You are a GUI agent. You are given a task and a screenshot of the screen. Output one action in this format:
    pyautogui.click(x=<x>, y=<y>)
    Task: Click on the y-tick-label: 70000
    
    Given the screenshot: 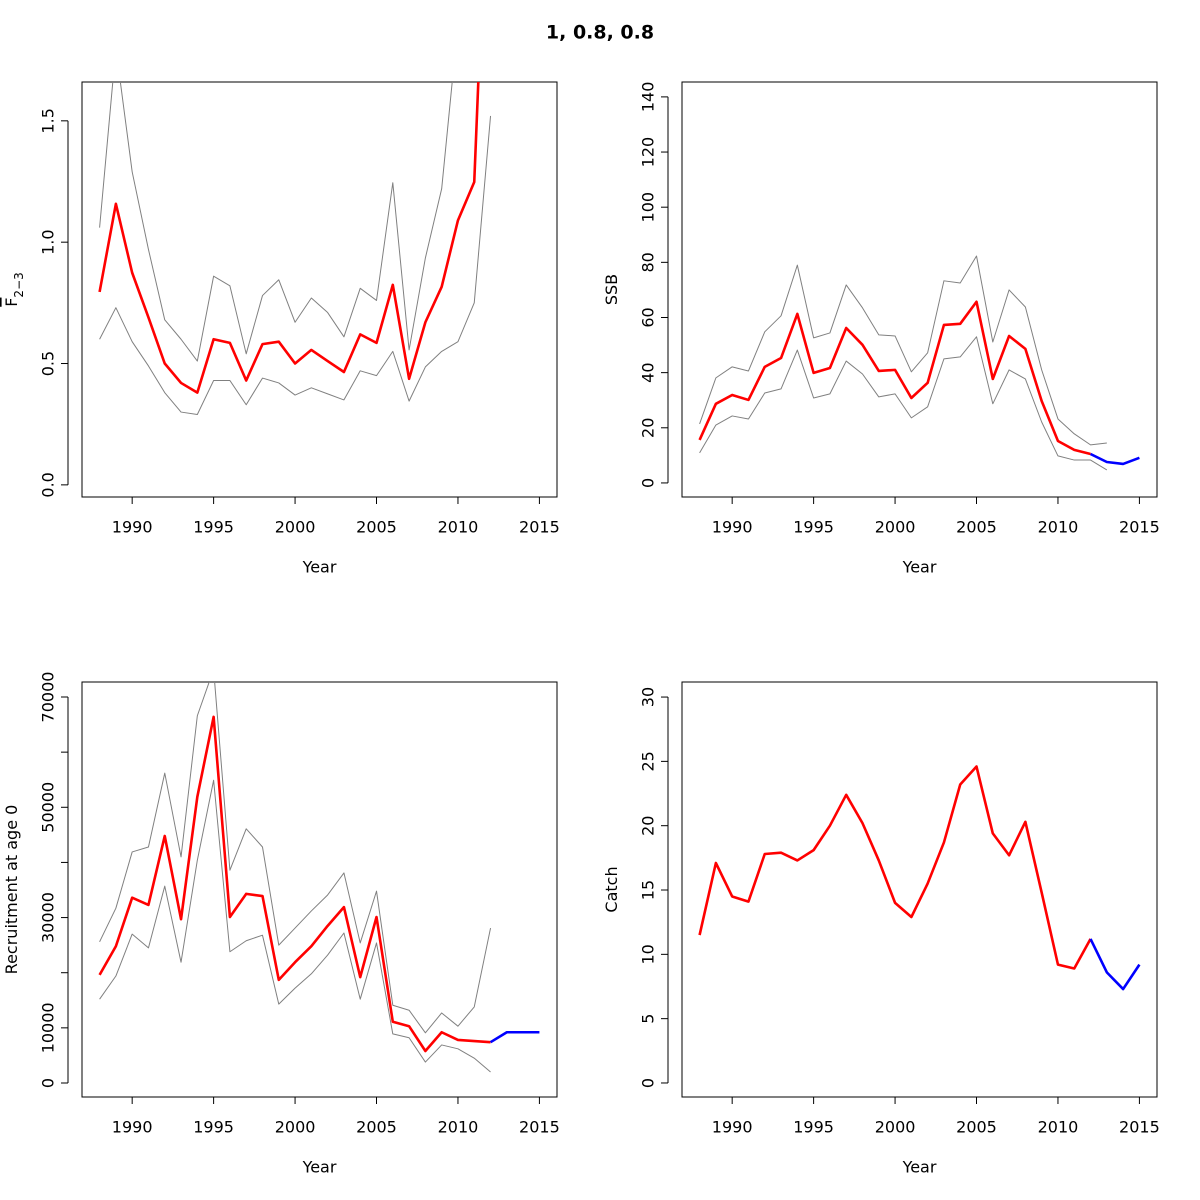 What is the action you would take?
    pyautogui.click(x=48, y=697)
    